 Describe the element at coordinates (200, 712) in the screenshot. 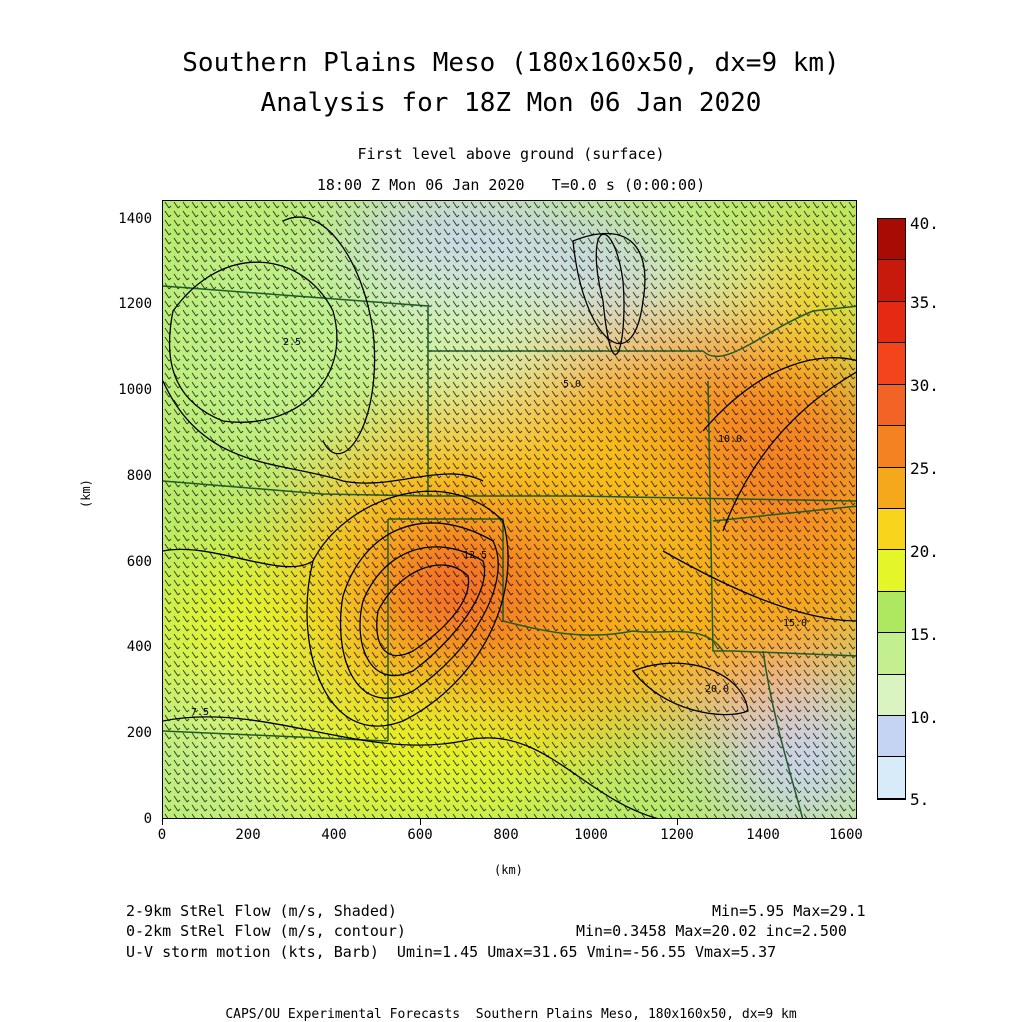

I see `contour-label: 7.5` at that location.